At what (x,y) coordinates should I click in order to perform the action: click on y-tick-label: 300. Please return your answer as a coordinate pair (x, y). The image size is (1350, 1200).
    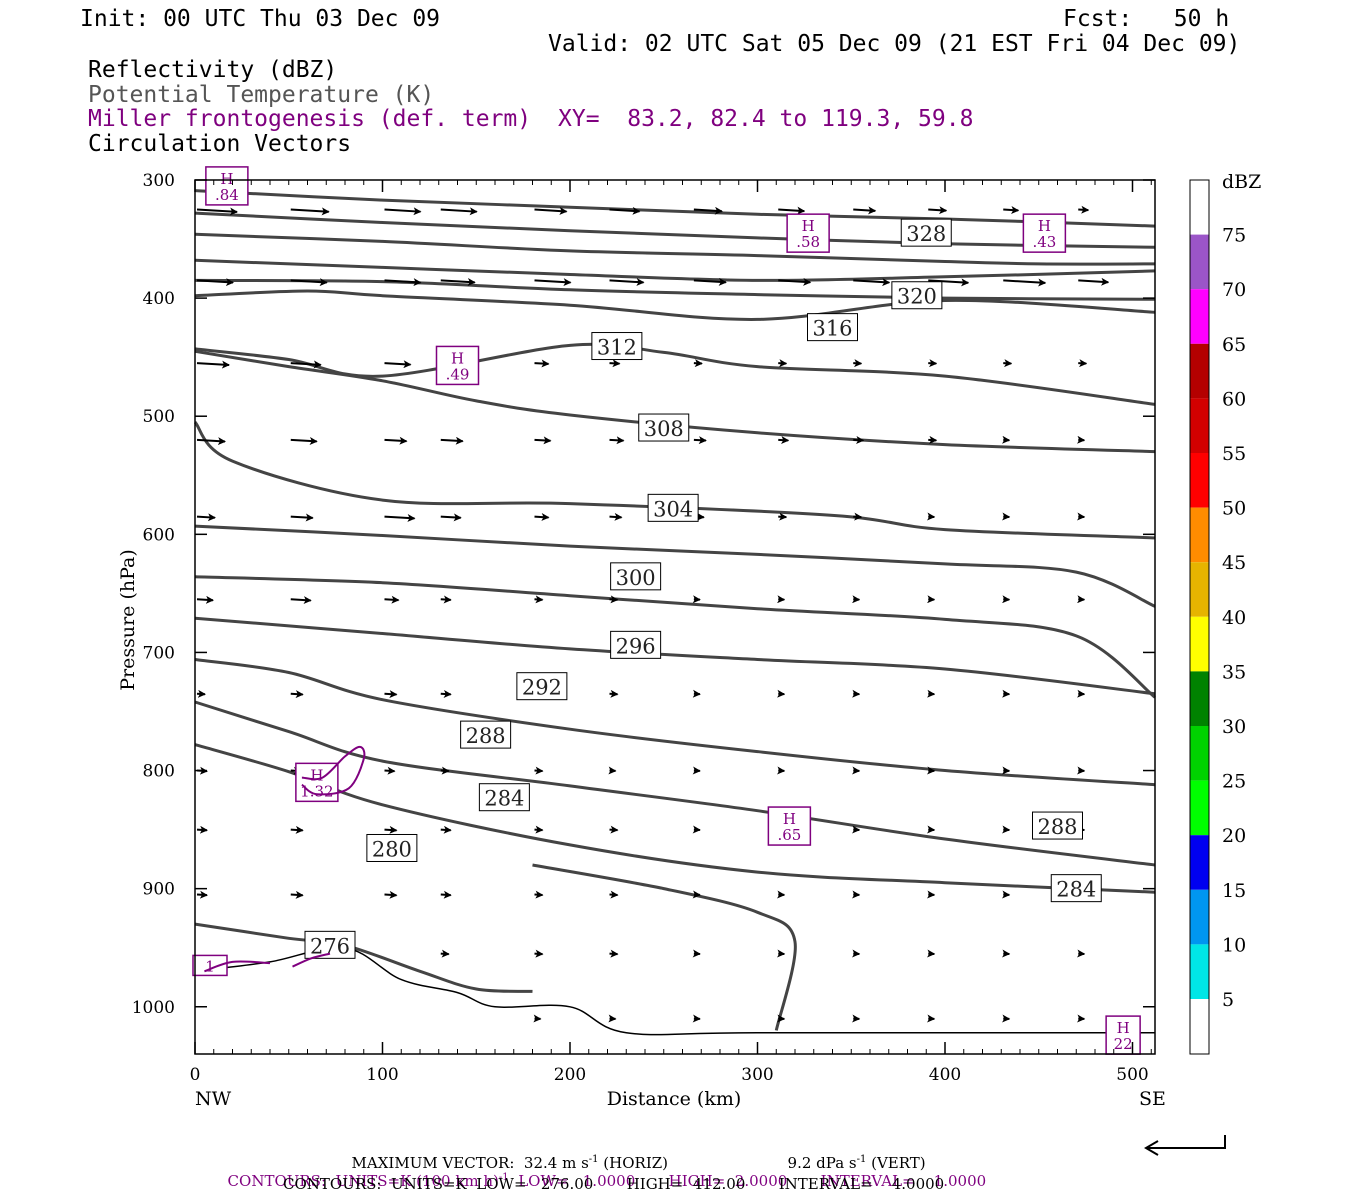
    Looking at the image, I should click on (159, 181).